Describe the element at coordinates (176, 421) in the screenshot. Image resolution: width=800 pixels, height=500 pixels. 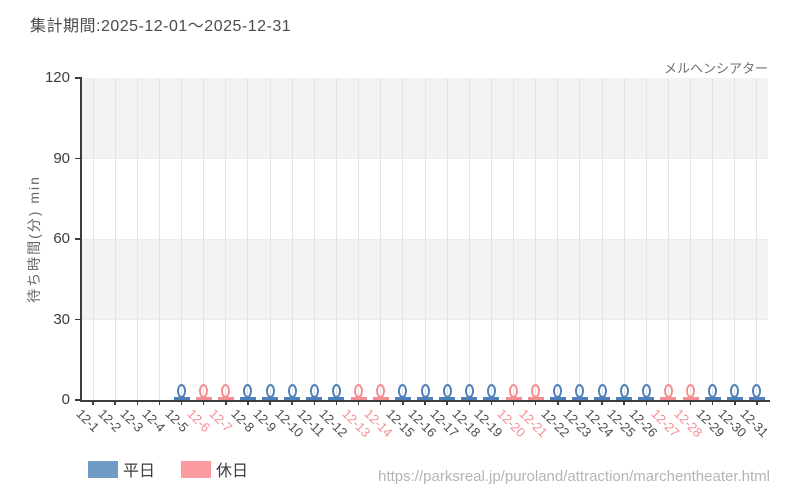
I see `x-tick-label: 12-5` at that location.